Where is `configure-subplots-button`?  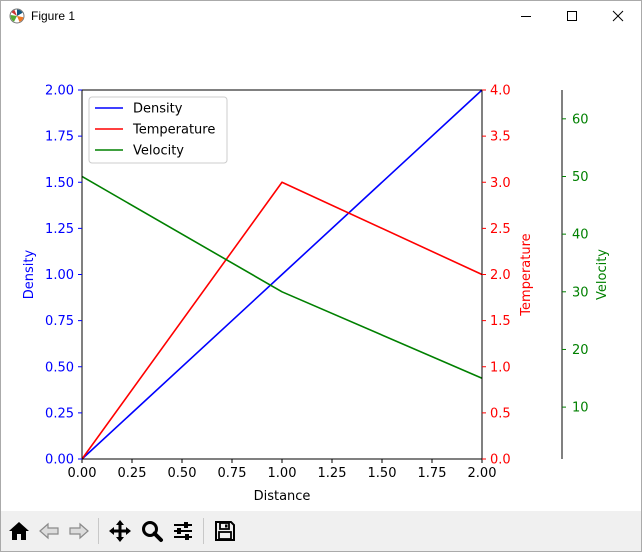
configure-subplots-button is located at coordinates (183, 531).